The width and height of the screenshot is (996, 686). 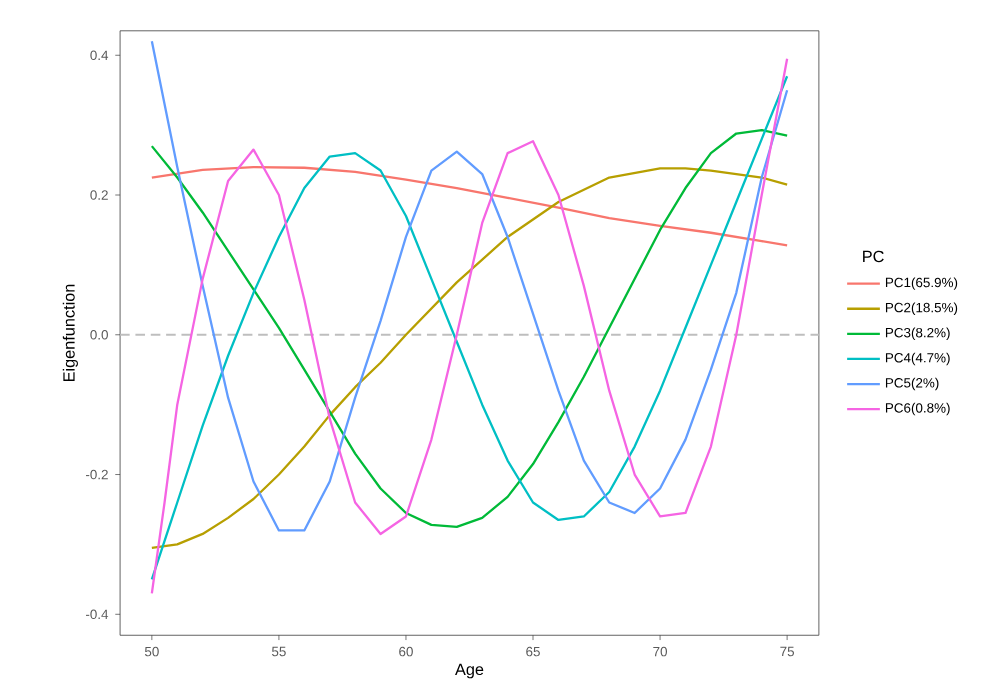 What do you see at coordinates (70, 333) in the screenshot?
I see `y-axis-title: Eigenfunction` at bounding box center [70, 333].